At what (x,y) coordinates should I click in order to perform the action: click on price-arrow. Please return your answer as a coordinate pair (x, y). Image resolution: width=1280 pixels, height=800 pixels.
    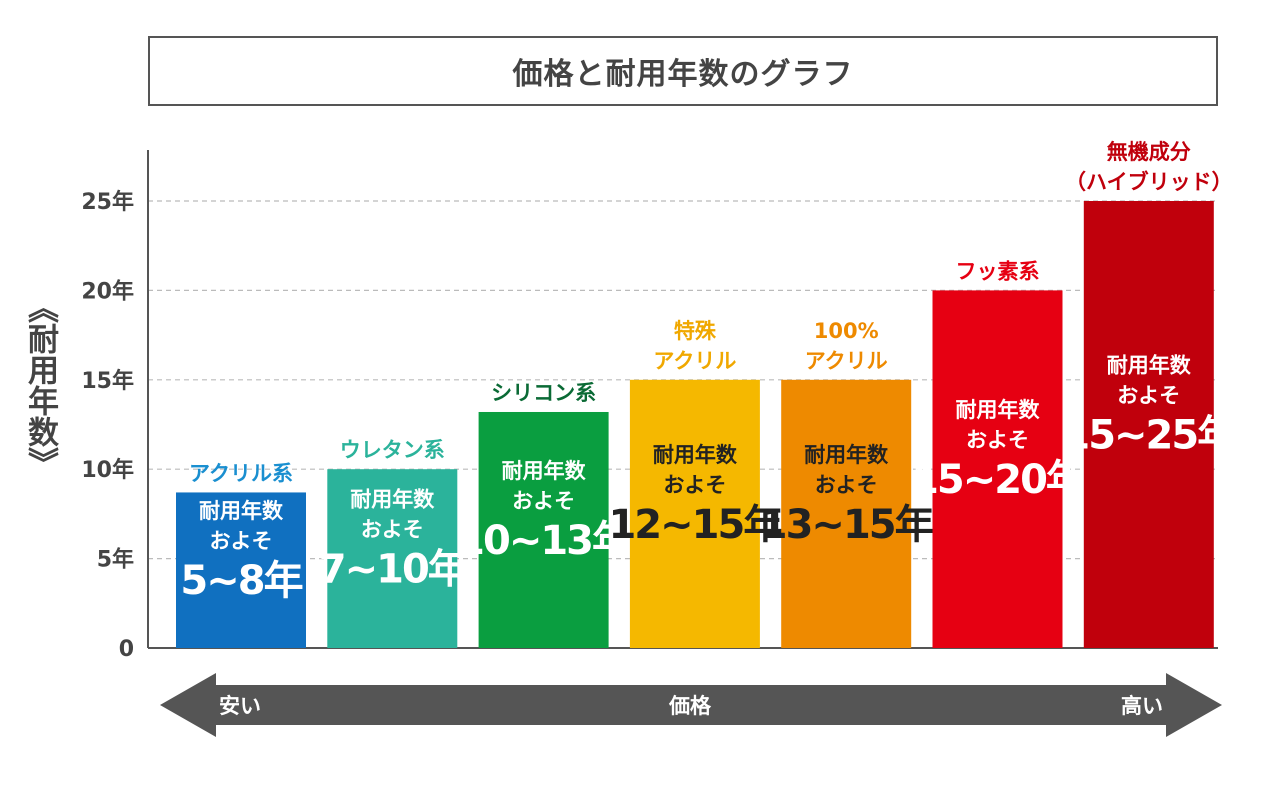
    Looking at the image, I should click on (691, 705).